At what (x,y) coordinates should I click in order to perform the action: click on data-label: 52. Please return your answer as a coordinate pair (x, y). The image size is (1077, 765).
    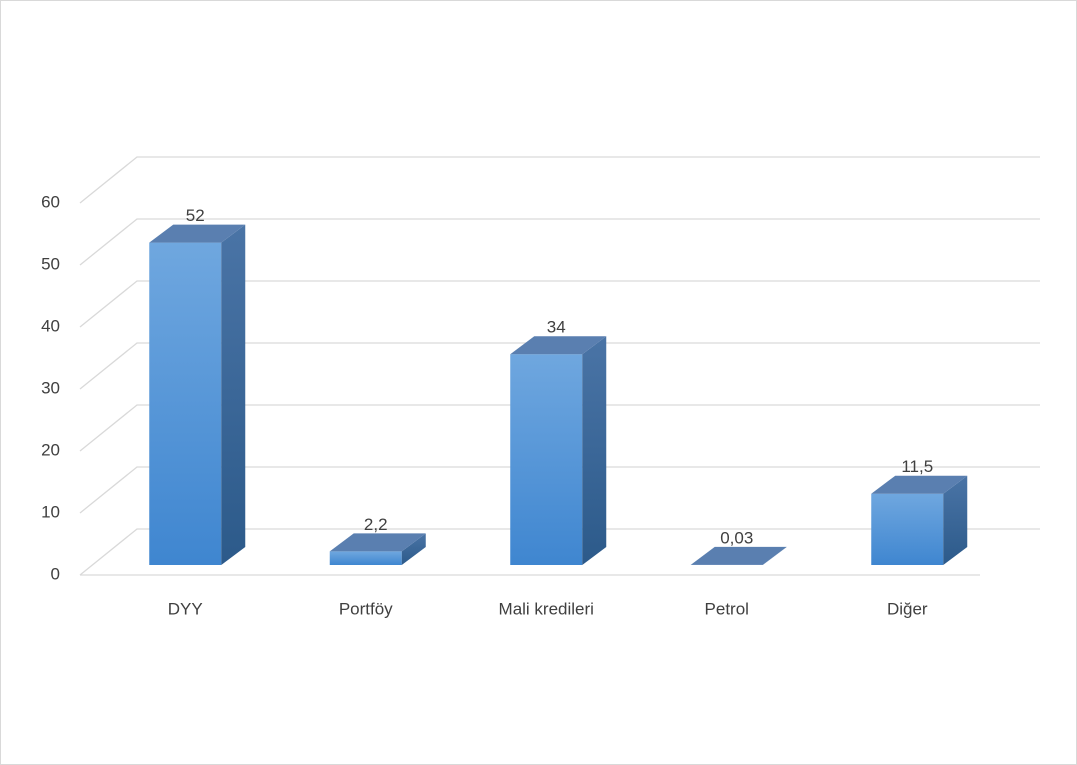
    Looking at the image, I should click on (195, 215).